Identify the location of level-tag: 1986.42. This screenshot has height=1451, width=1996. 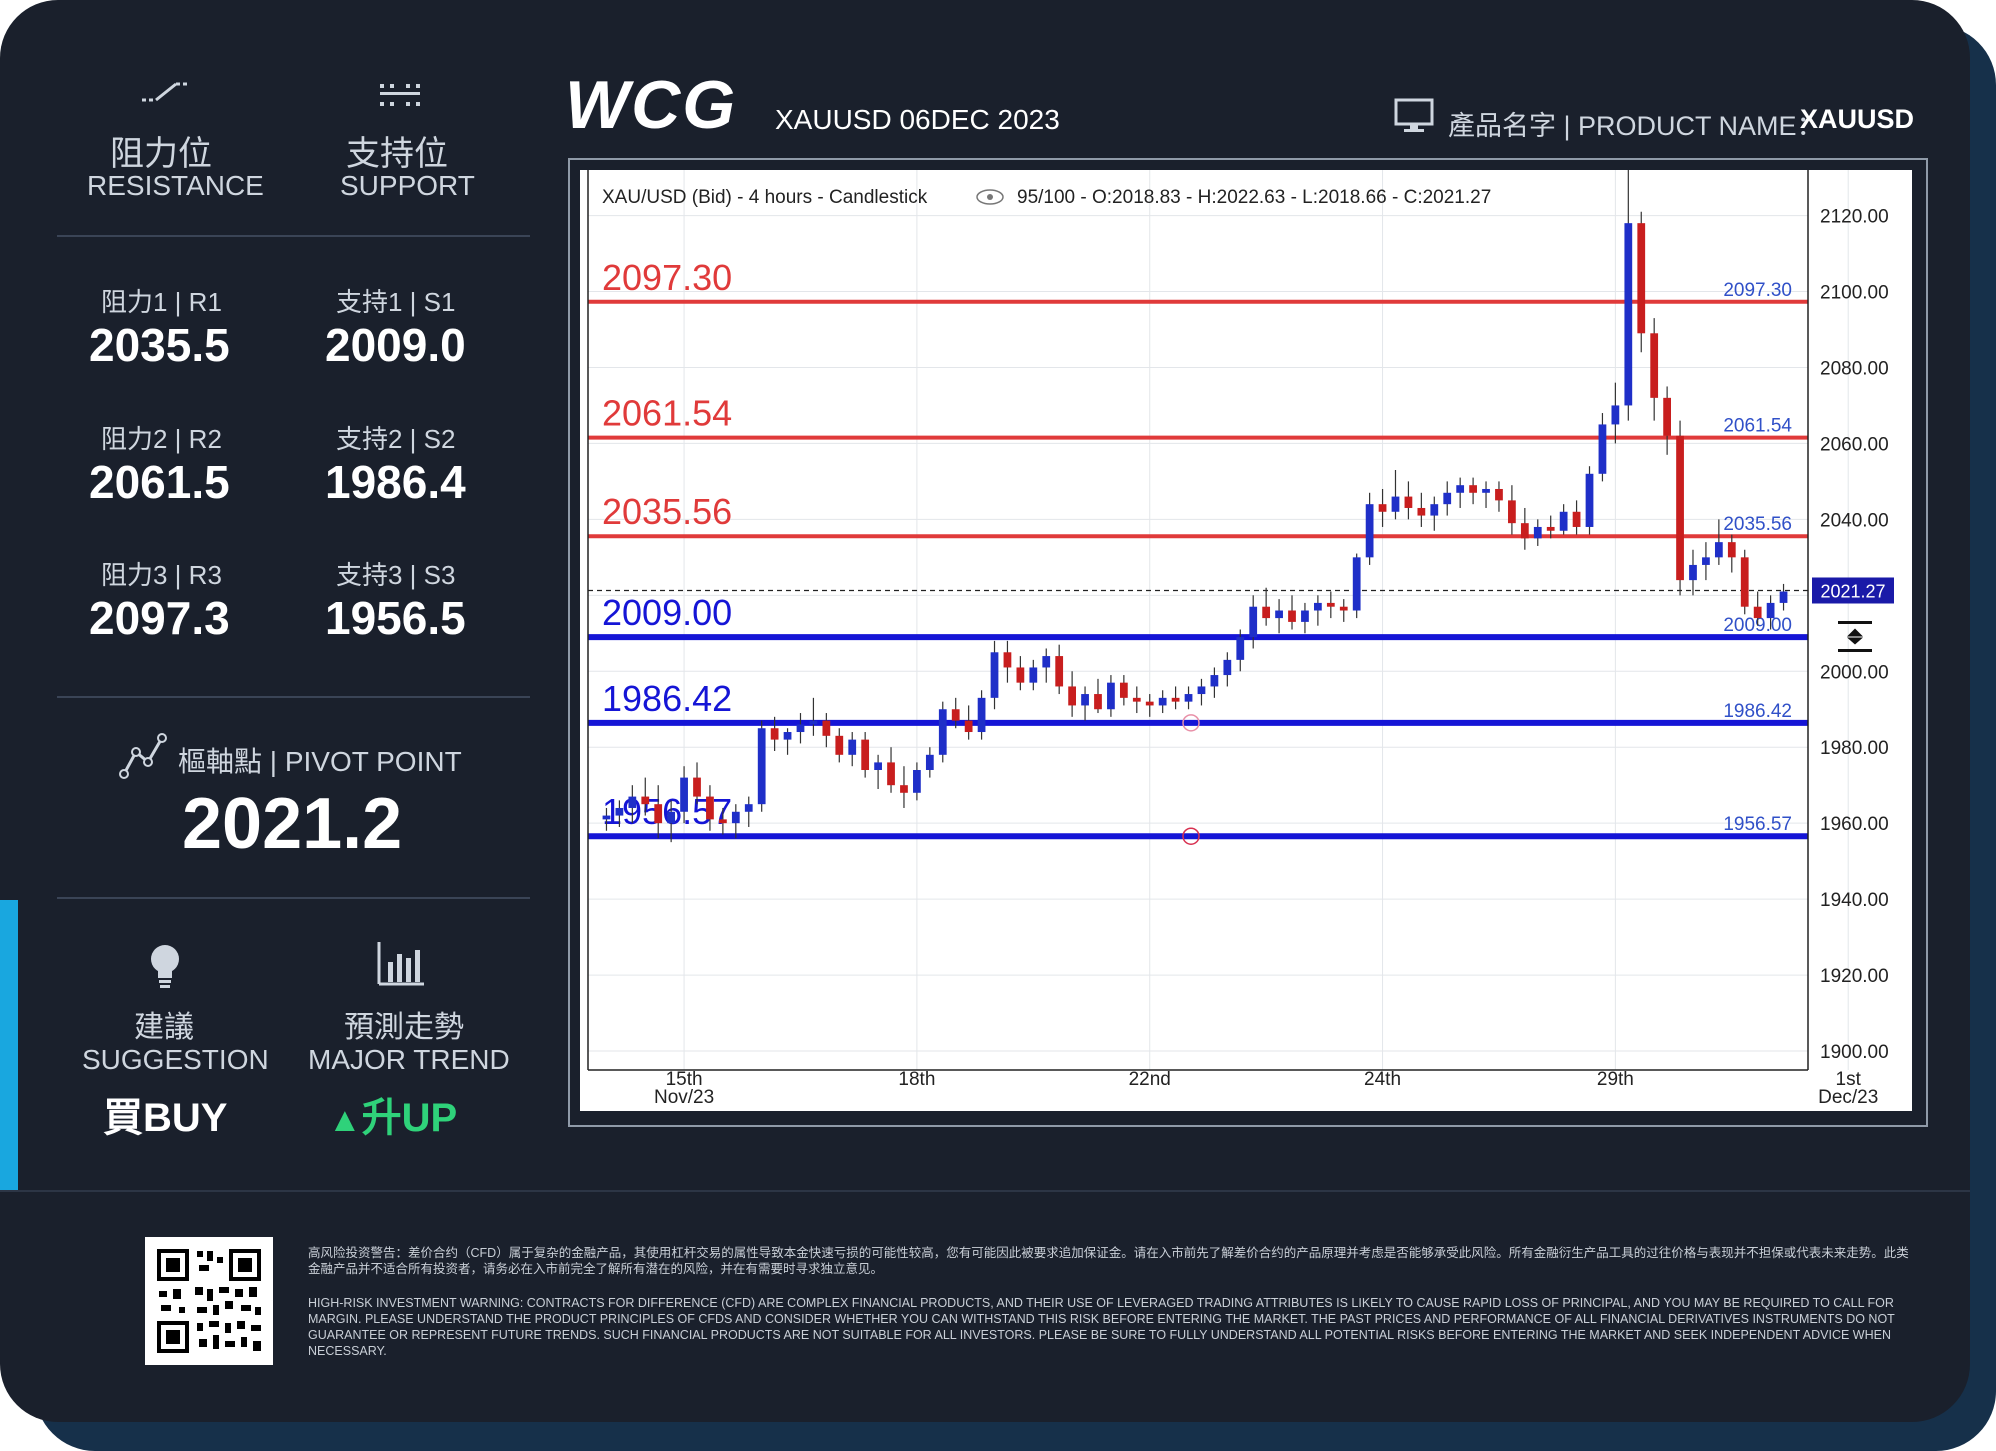
(1757, 711).